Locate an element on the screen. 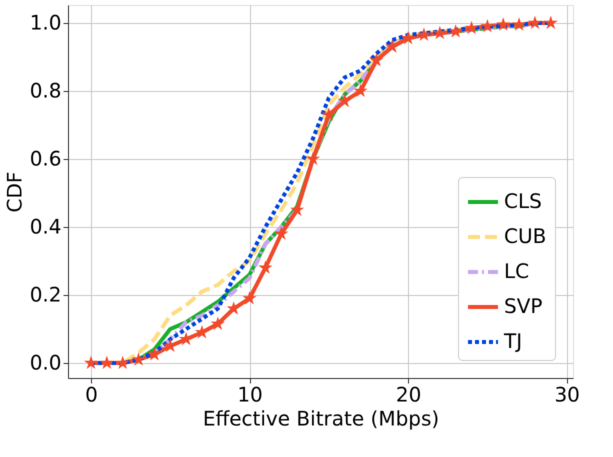 The height and width of the screenshot is (457, 613). y-tick-label: 1.0 is located at coordinates (46, 22).